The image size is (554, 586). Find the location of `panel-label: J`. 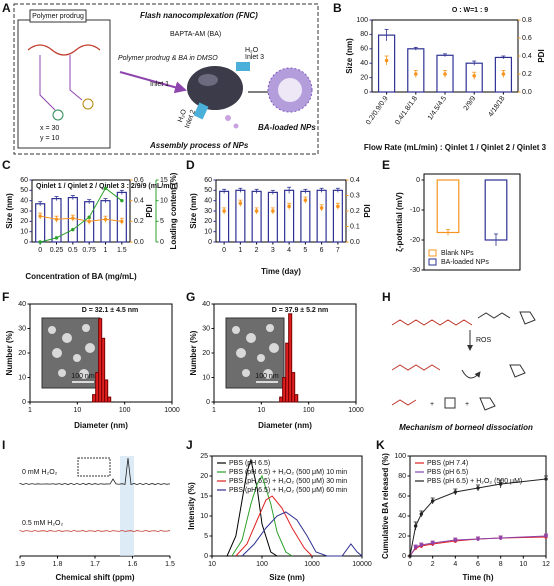

panel-label: J is located at coordinates (189, 445).